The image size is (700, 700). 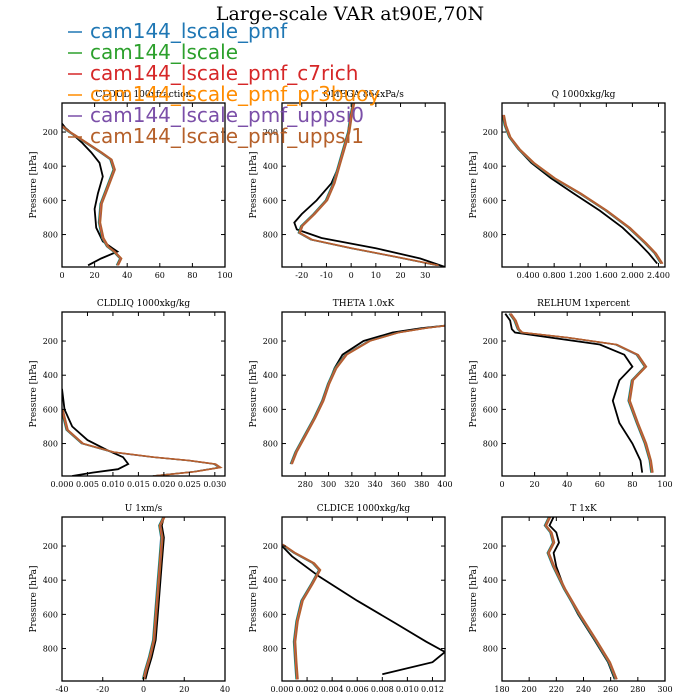 What do you see at coordinates (637, 689) in the screenshot?
I see `x-tick-label: 280` at bounding box center [637, 689].